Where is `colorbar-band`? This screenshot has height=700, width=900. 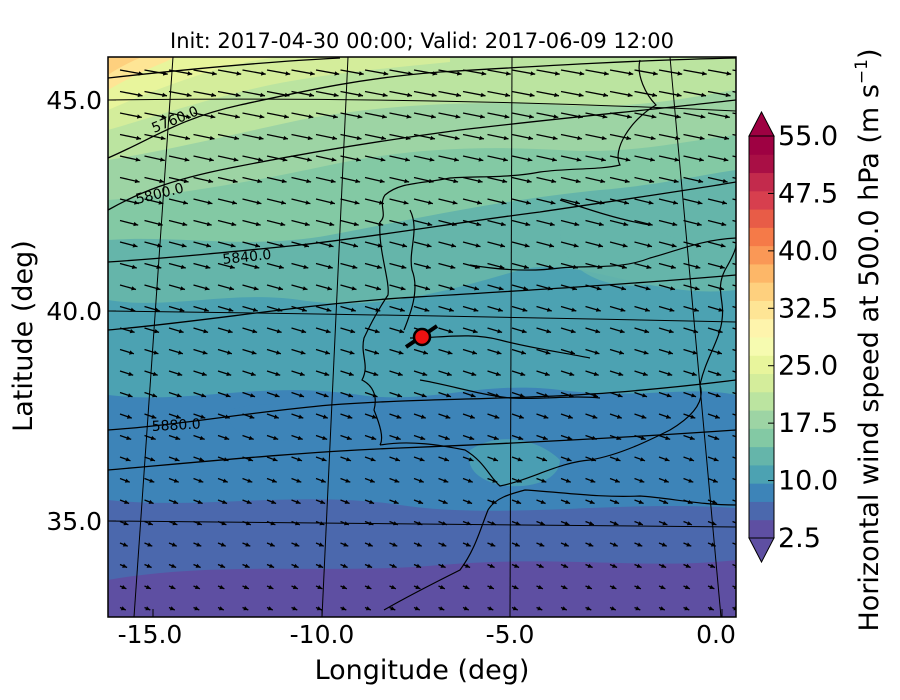 colorbar-band is located at coordinates (761, 383).